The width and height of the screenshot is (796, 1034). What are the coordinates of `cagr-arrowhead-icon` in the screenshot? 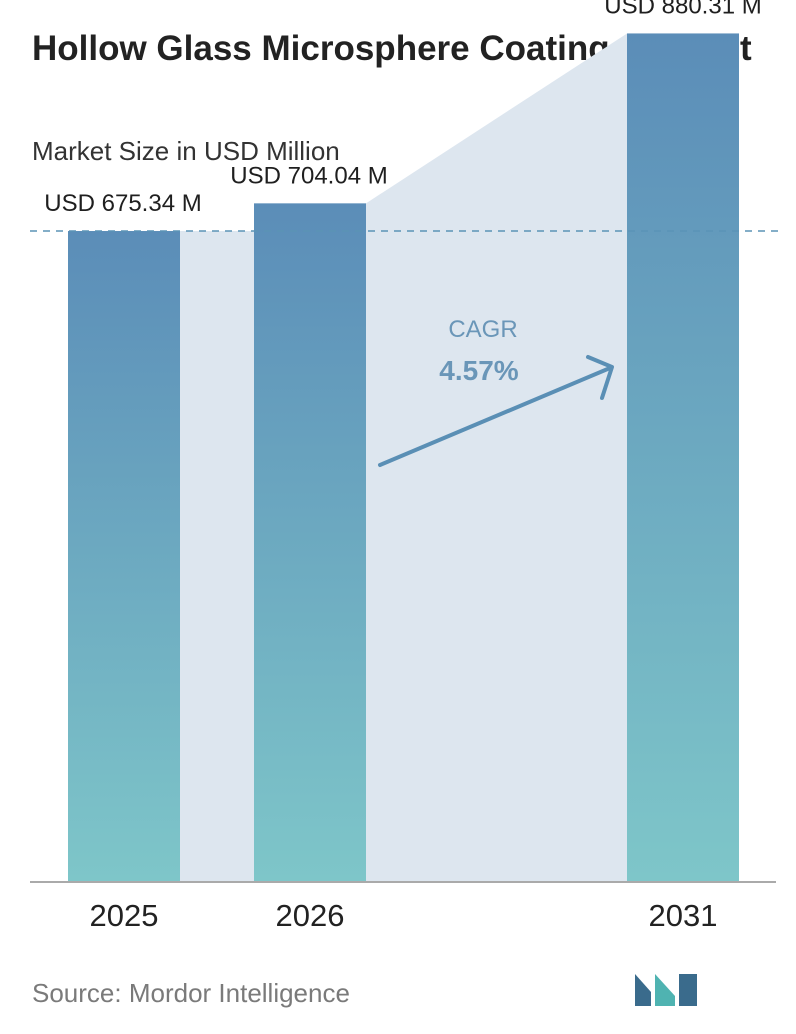 It's located at (600, 377).